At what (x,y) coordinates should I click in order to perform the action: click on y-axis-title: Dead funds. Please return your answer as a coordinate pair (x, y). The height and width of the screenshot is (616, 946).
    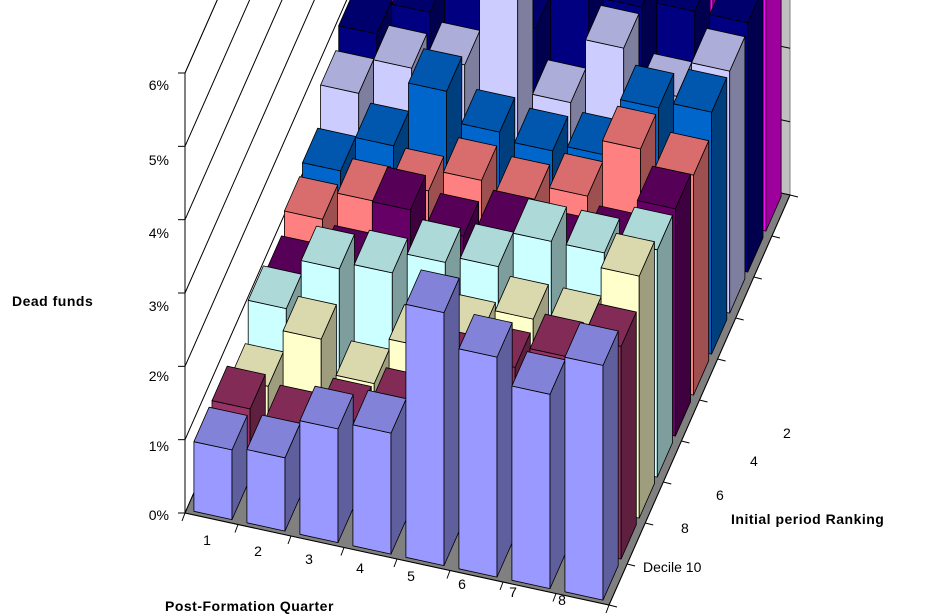
    Looking at the image, I should click on (52, 301).